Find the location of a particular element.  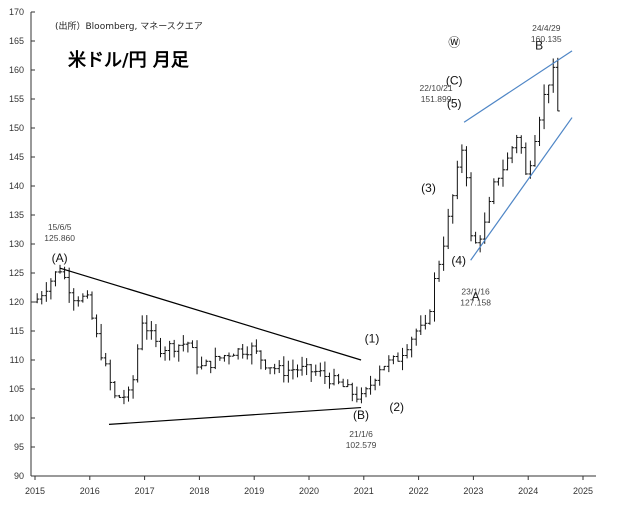

wave-label-wave-W: Ⓦ is located at coordinates (454, 43).